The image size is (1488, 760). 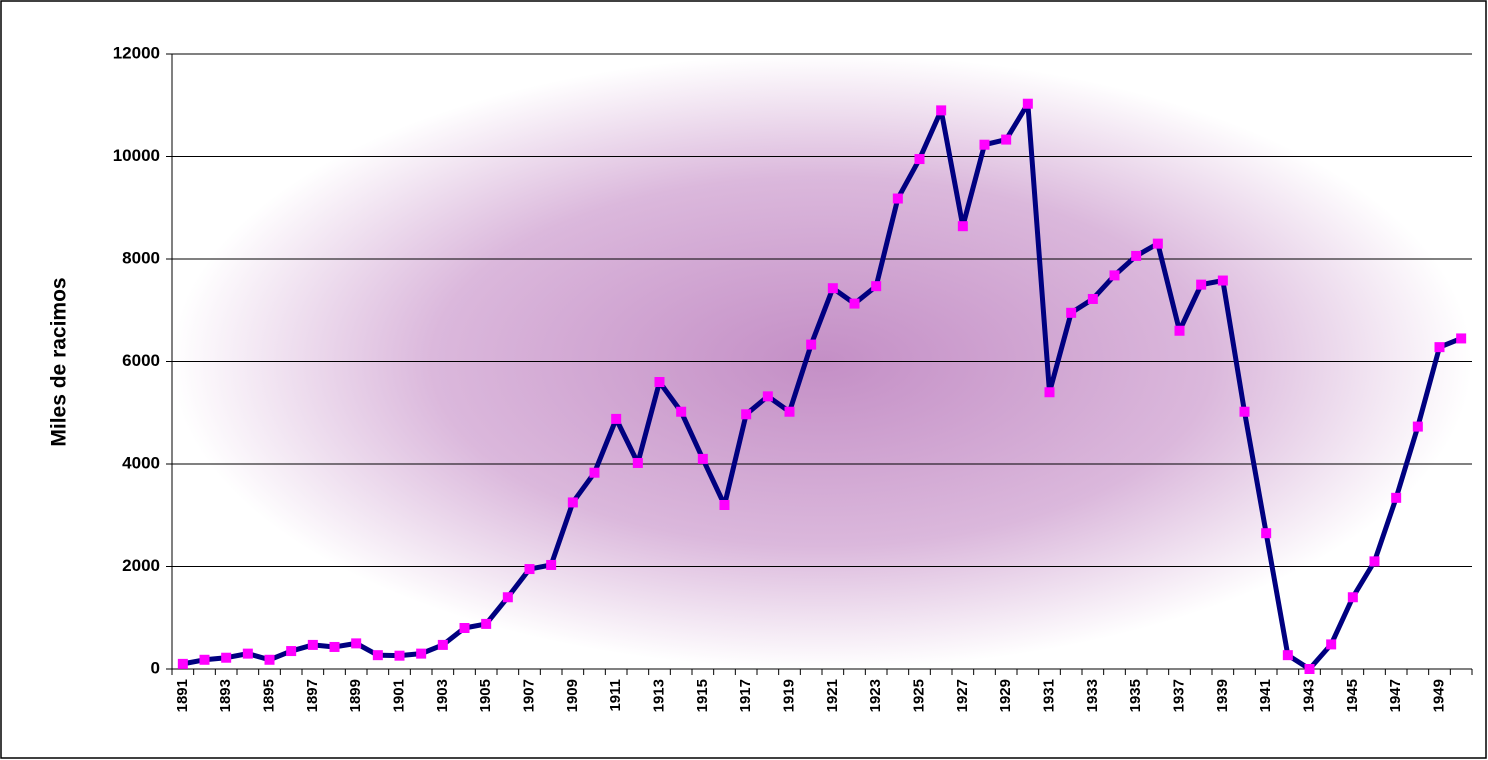 What do you see at coordinates (136, 52) in the screenshot?
I see `y-tick-label: 12000` at bounding box center [136, 52].